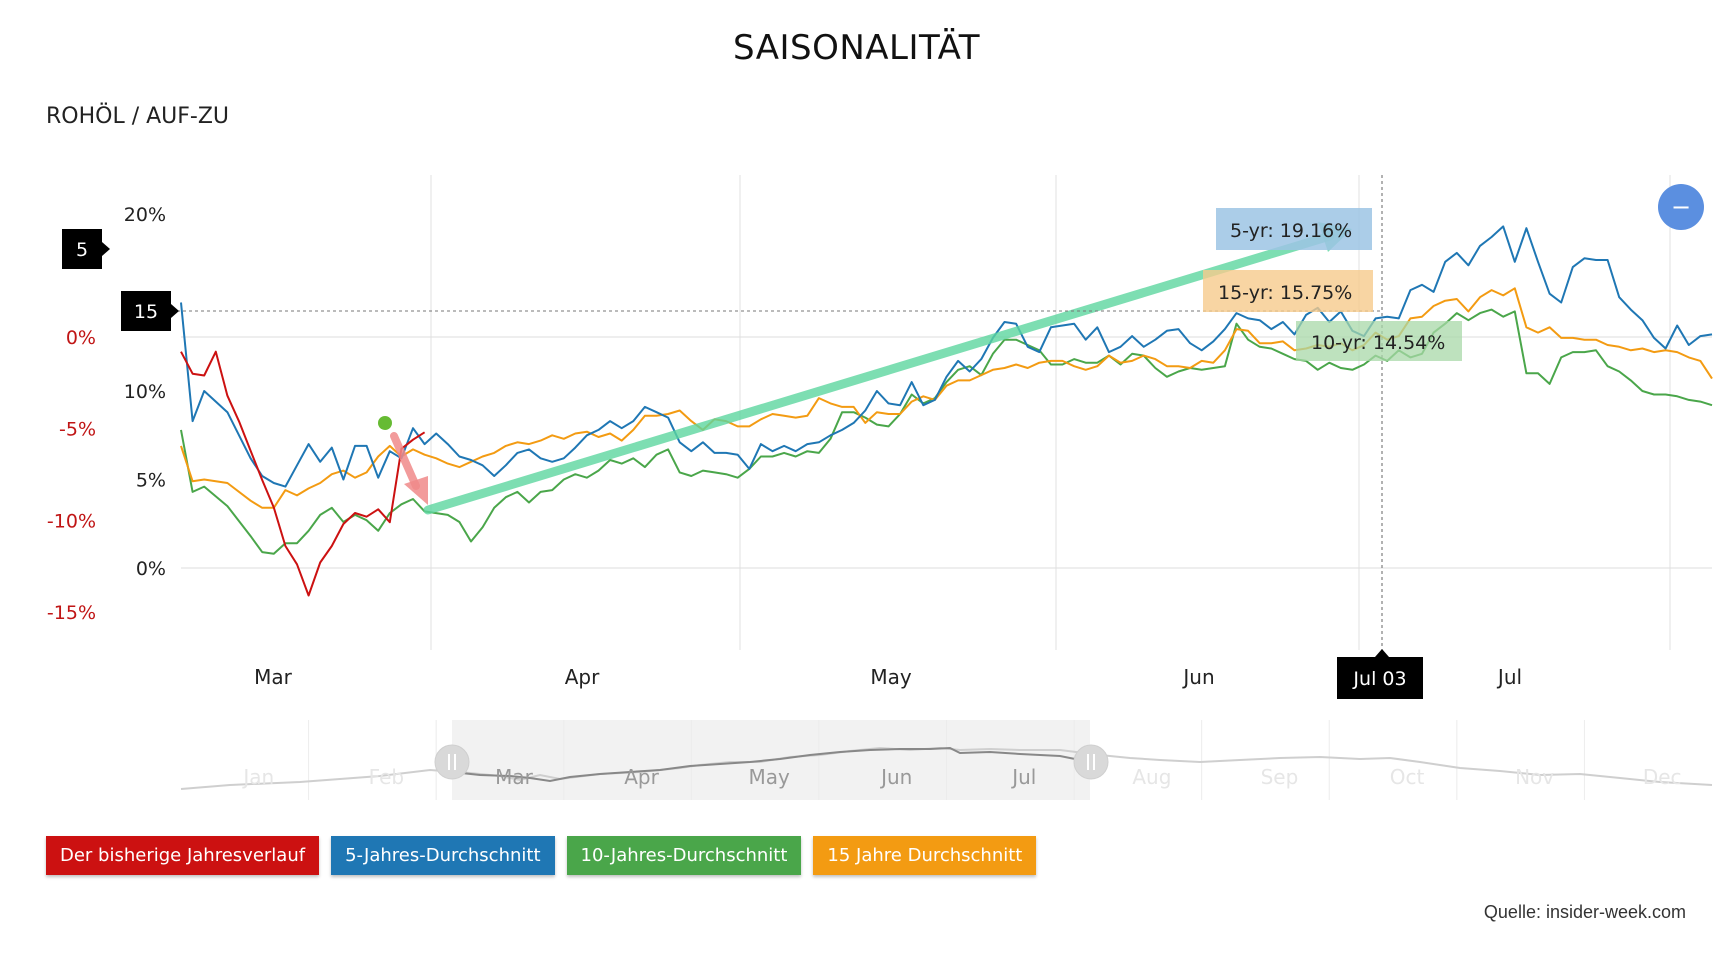 Image resolution: width=1713 pixels, height=963 pixels. I want to click on source-note: Quelle: insider-week.com, so click(1584, 912).